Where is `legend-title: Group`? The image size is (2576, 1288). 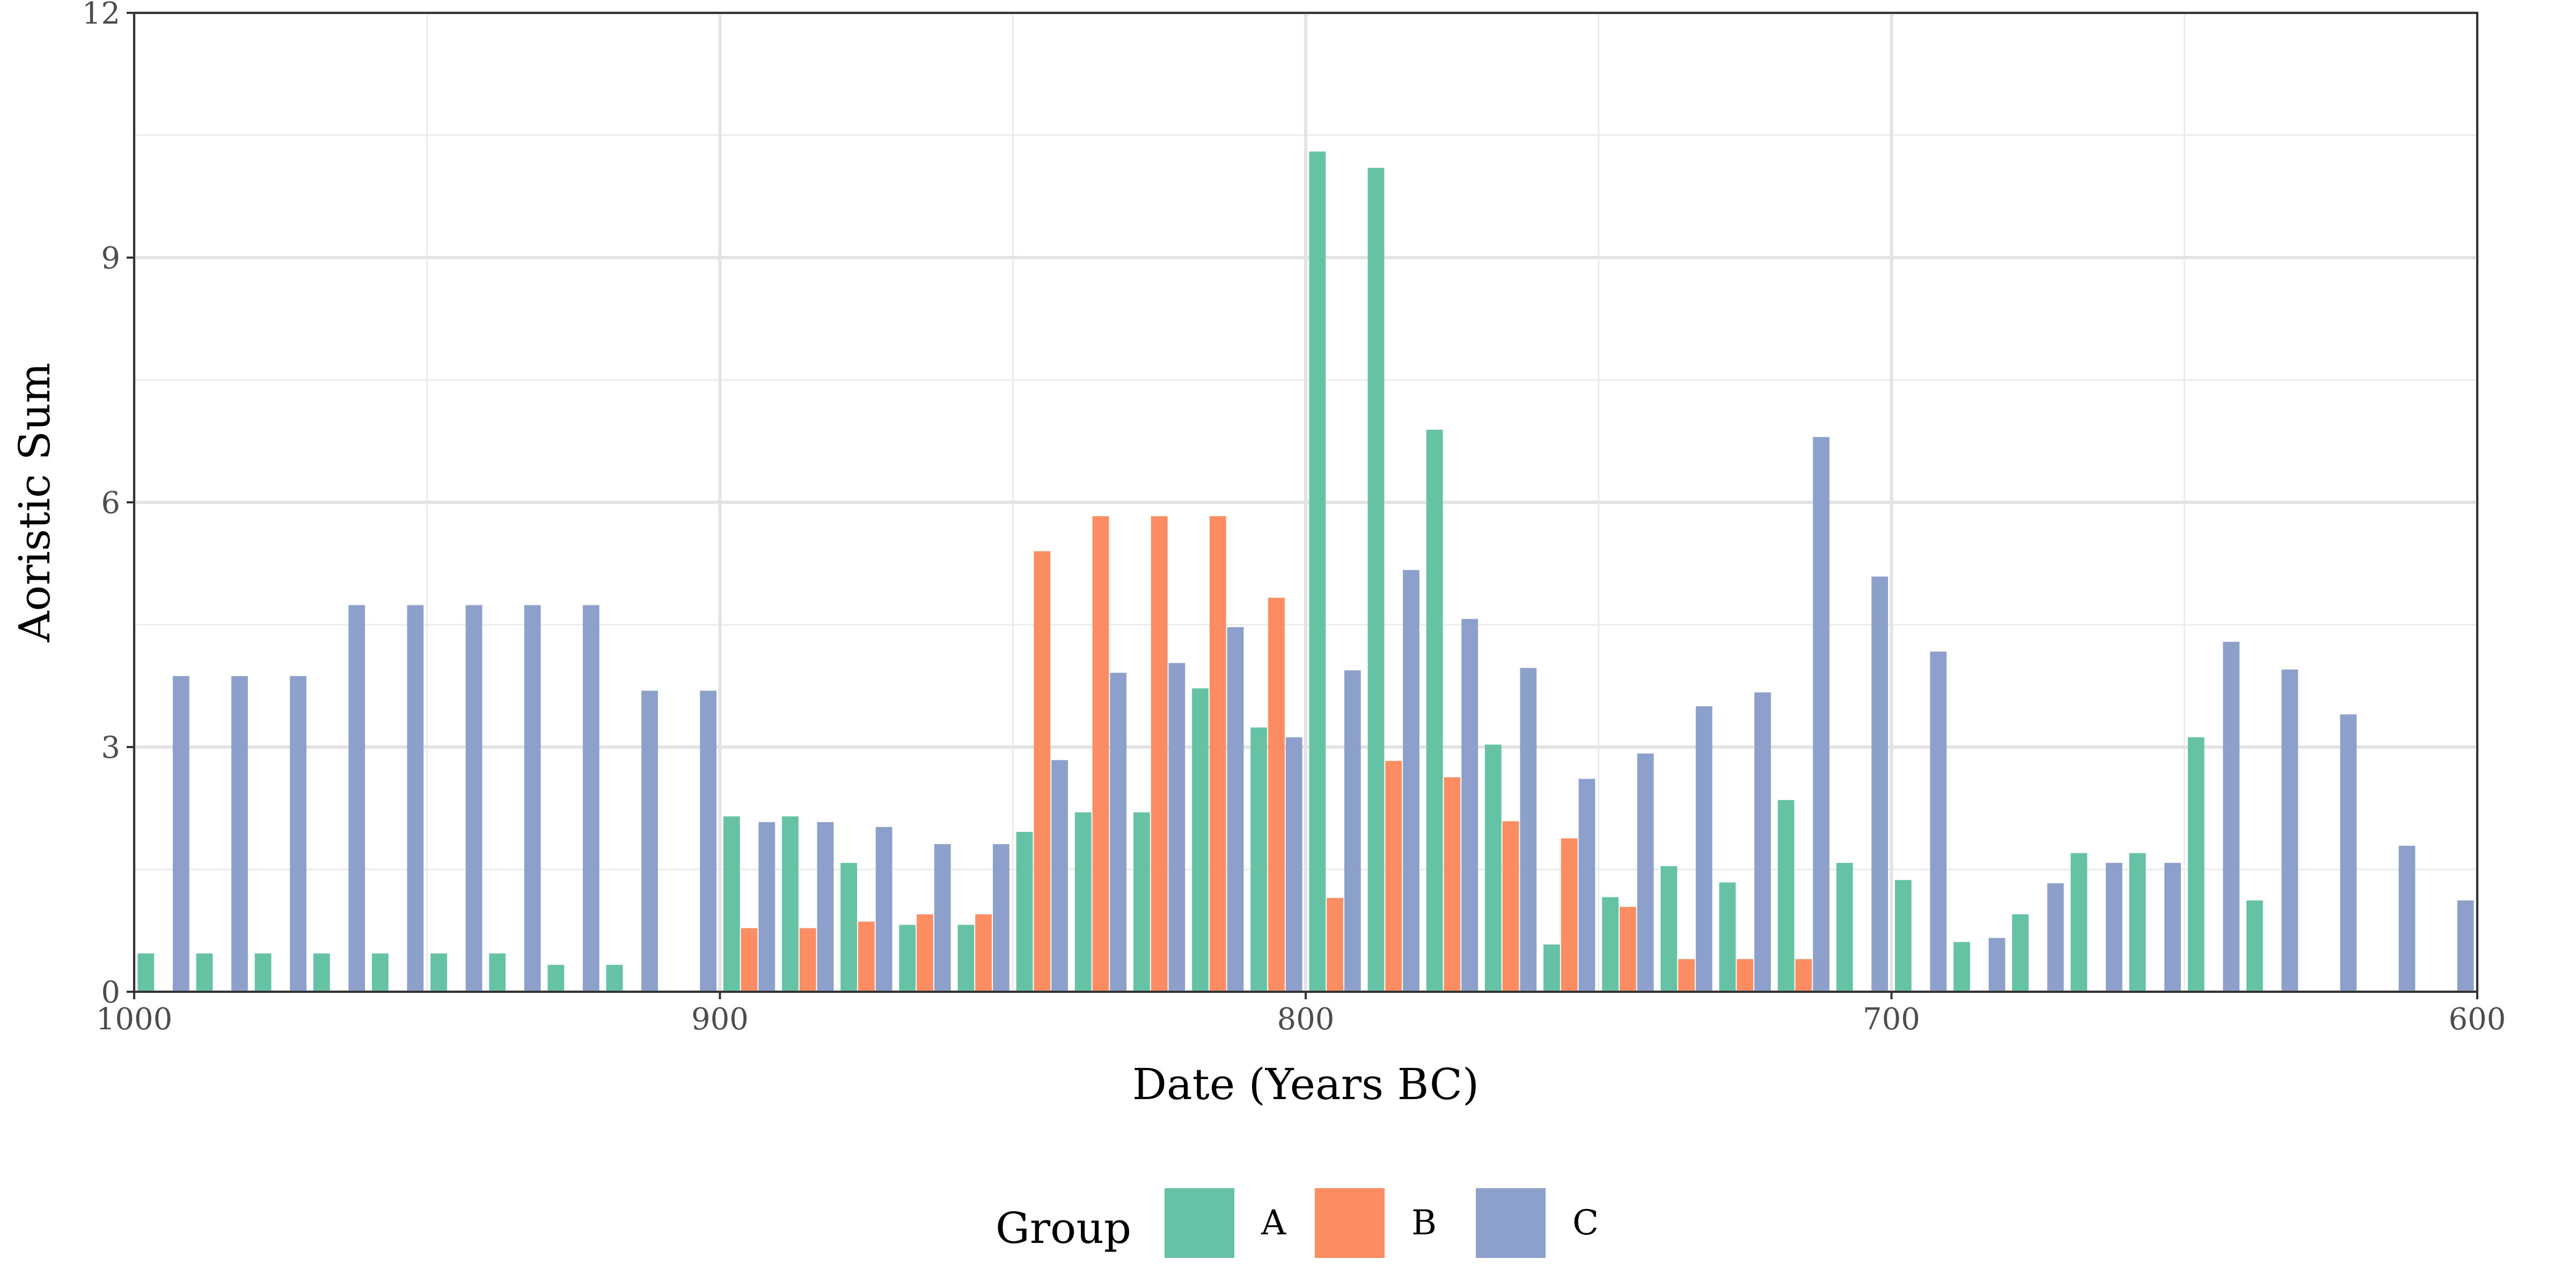
legend-title: Group is located at coordinates (1063, 1228).